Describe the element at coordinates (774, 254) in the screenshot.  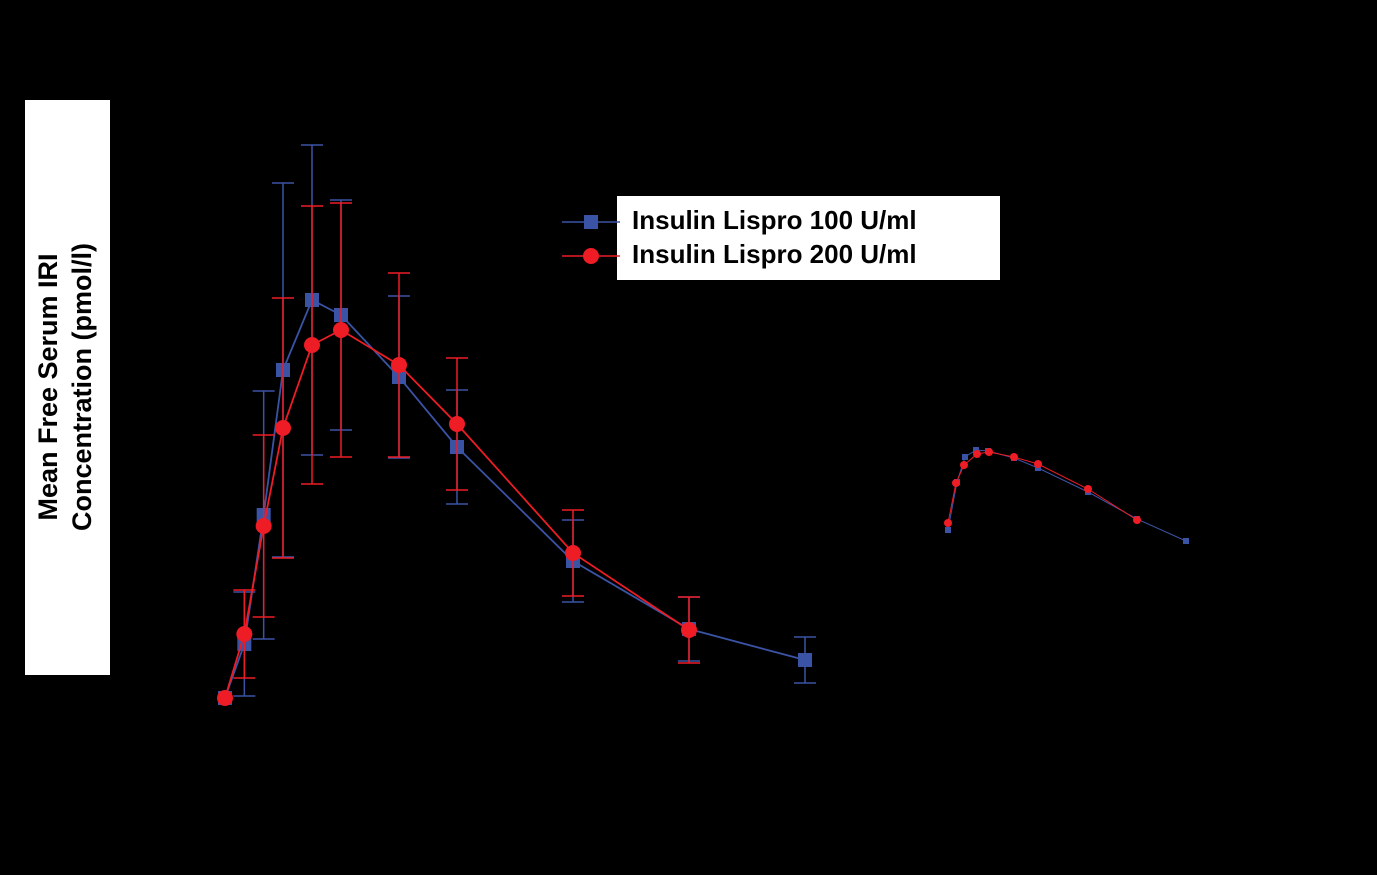
I see `legend-label: Insulin Lispro 200 U/ml` at that location.